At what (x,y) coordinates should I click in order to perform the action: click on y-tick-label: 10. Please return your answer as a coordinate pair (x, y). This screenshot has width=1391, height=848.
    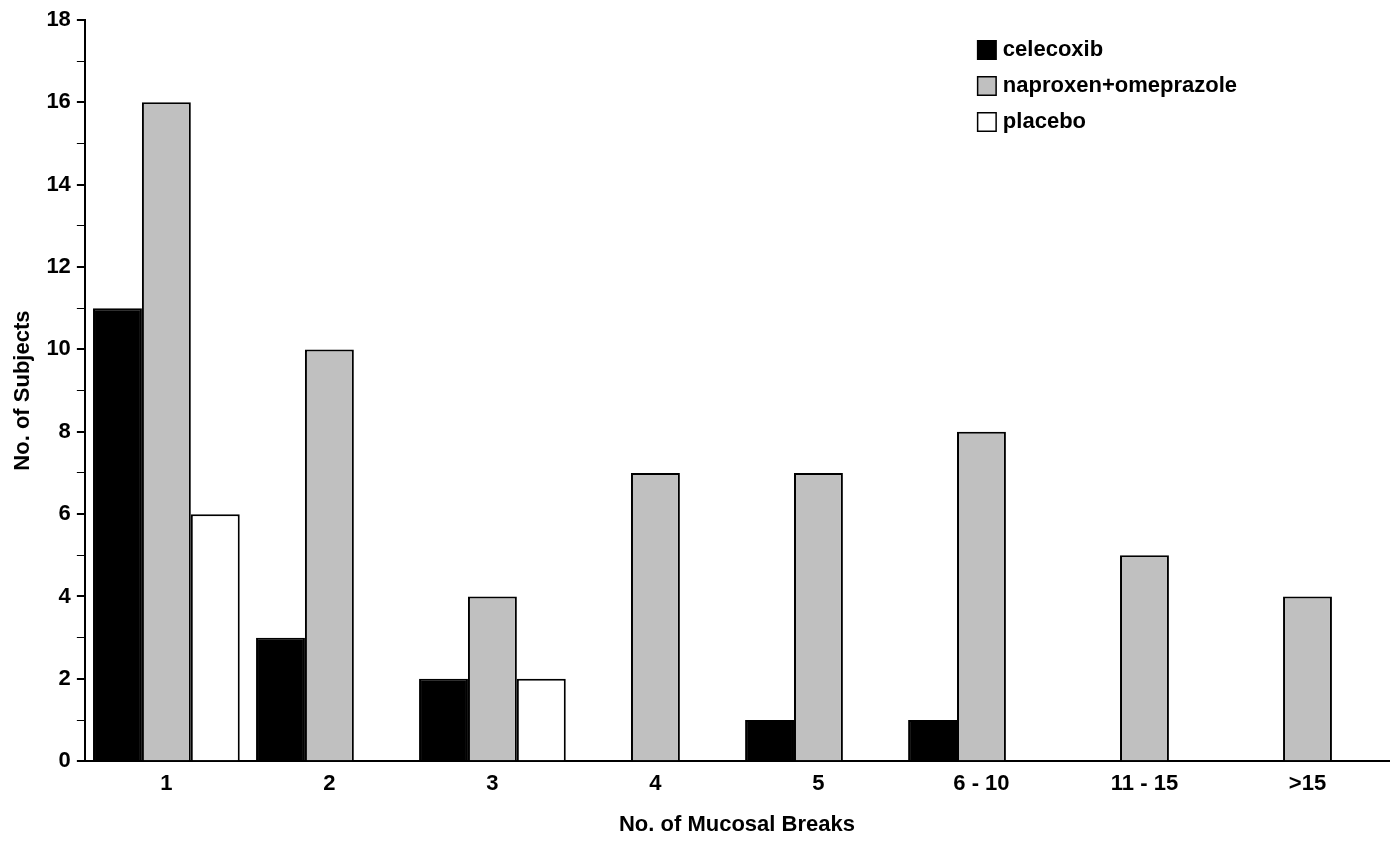
    Looking at the image, I should click on (58, 348).